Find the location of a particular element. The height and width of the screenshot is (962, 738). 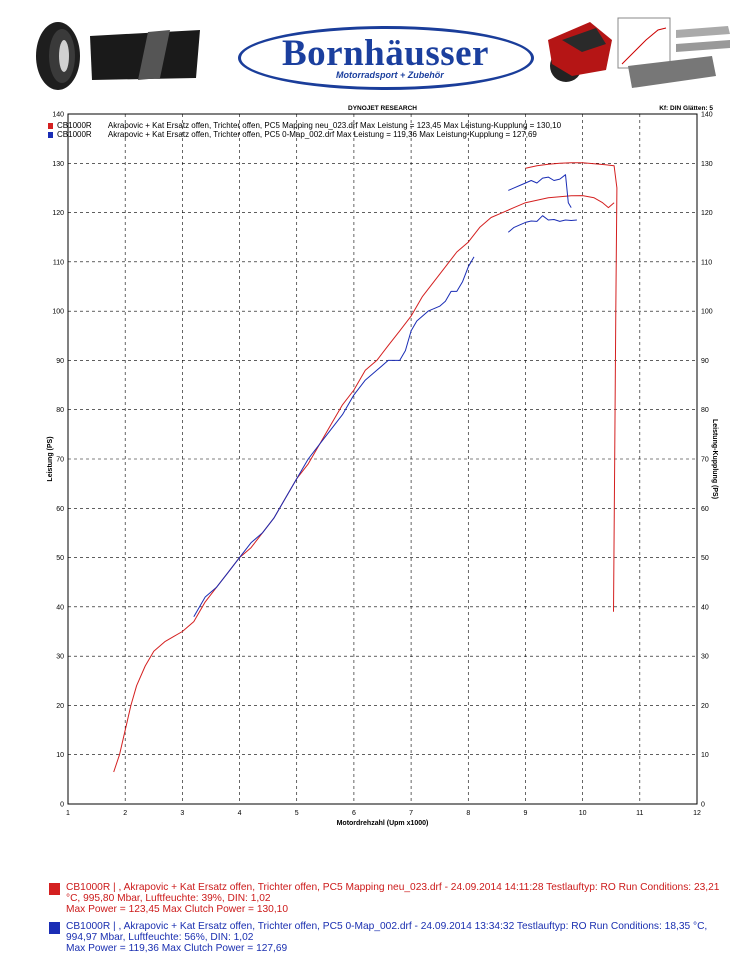

y-axis-label-right: Leistung-Kupplung (PS) is located at coordinates (714, 459).